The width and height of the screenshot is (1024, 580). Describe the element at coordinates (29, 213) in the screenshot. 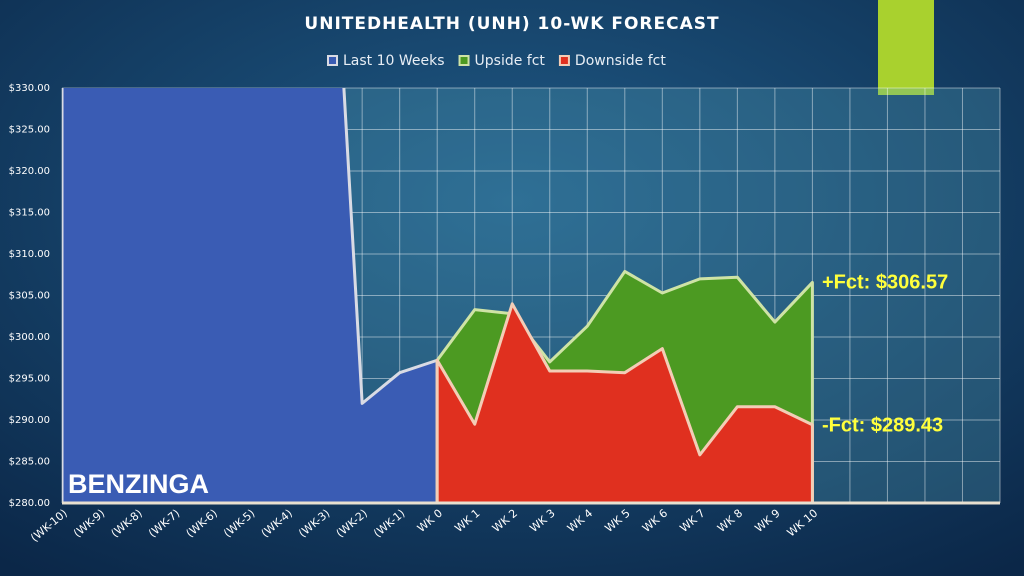

I see `y-tick-label: $315.00` at that location.